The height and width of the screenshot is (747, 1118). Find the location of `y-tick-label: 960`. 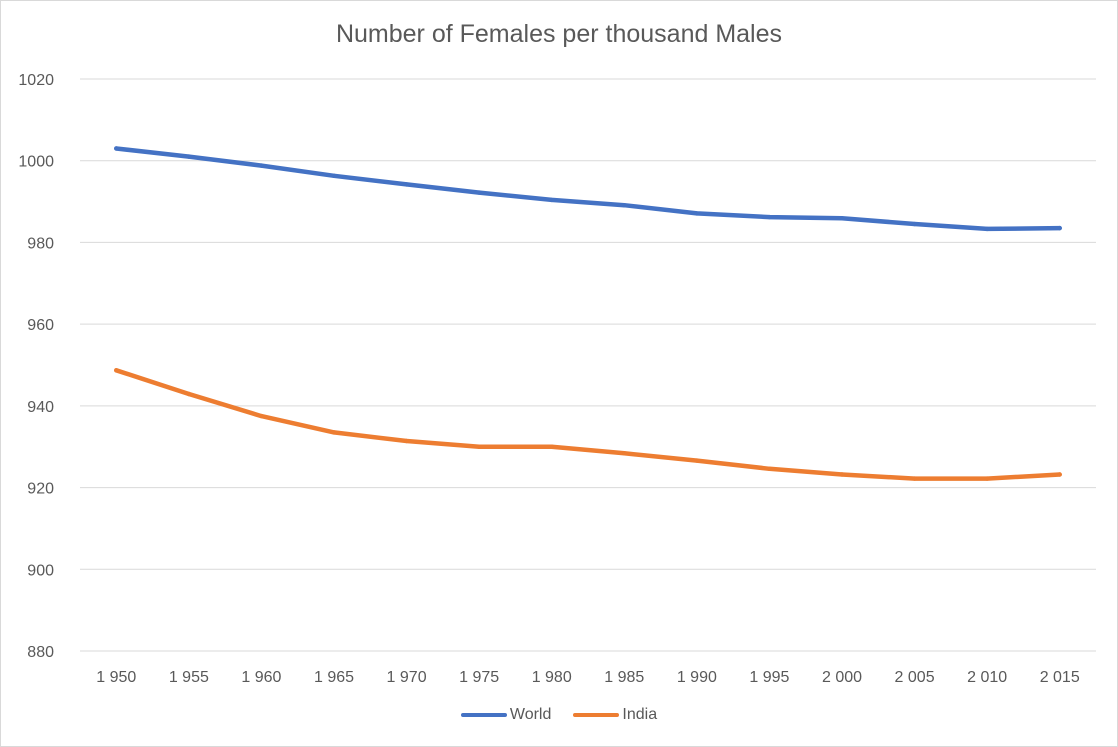

y-tick-label: 960 is located at coordinates (40, 325).